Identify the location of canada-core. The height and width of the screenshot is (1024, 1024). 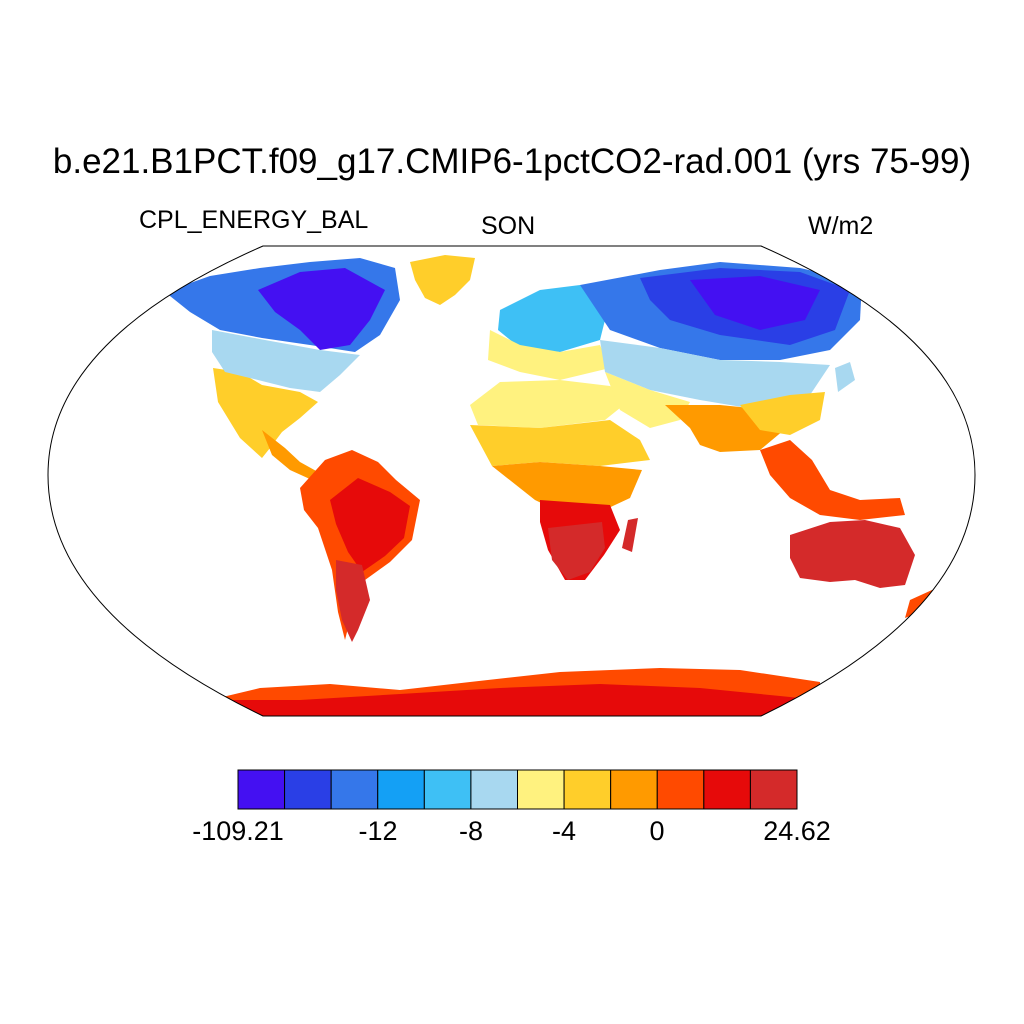
(321, 309).